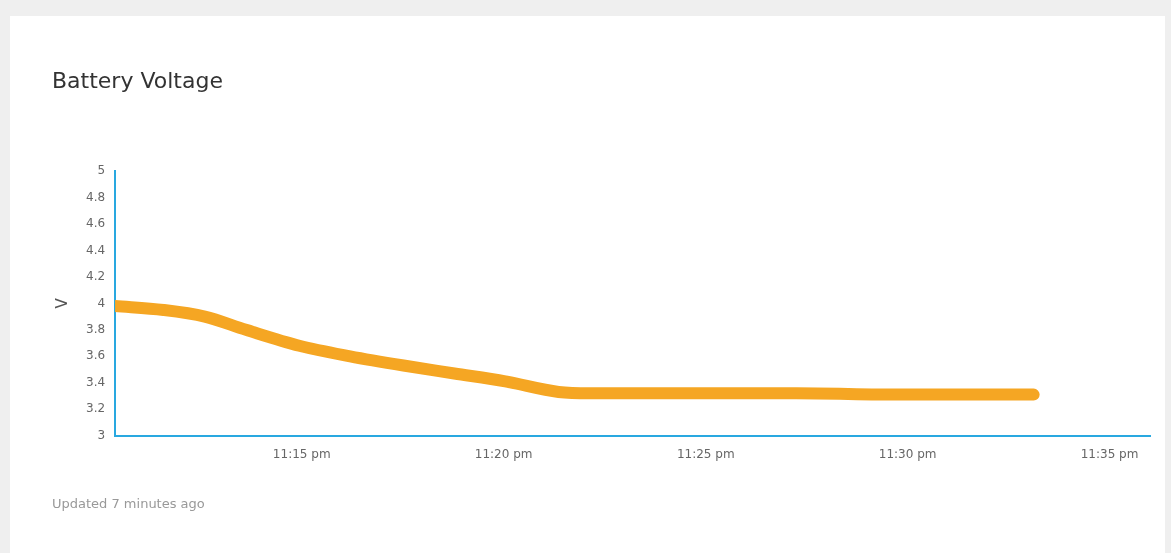 The image size is (1171, 553). I want to click on x-tick-label: 11:15 pm, so click(301, 453).